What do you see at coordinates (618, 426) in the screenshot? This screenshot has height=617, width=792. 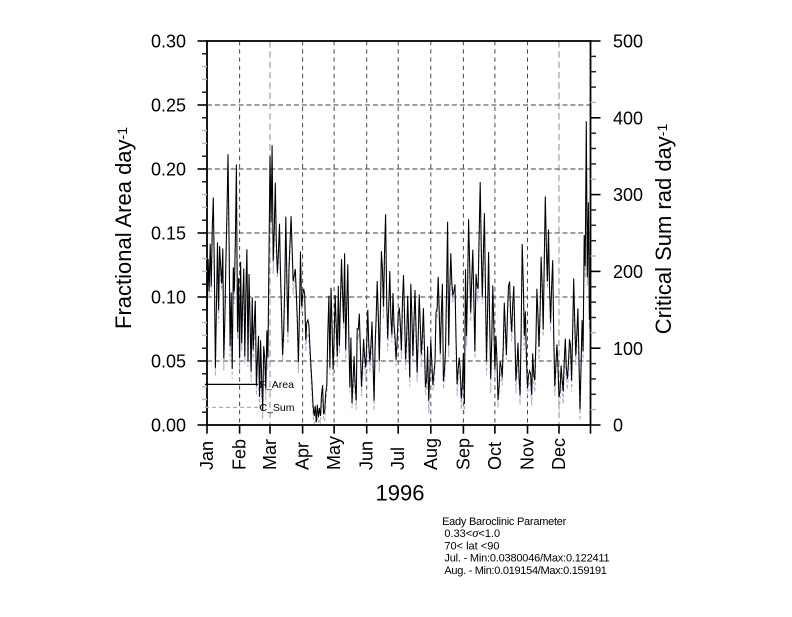 I see `svg-text: 0` at bounding box center [618, 426].